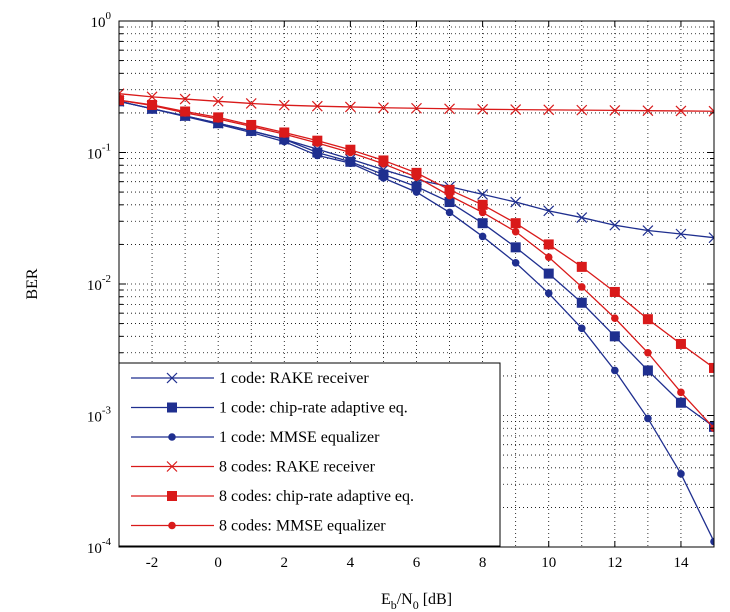 This screenshot has width=730, height=612. Describe the element at coordinates (297, 467) in the screenshot. I see `legend-label: 8 codes: RAKE receiver` at that location.